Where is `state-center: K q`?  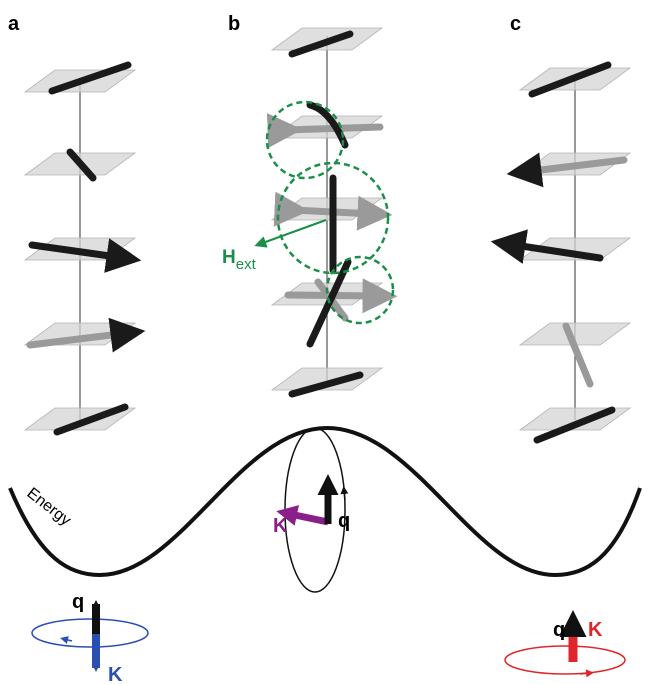
state-center: K q is located at coordinates (311, 510).